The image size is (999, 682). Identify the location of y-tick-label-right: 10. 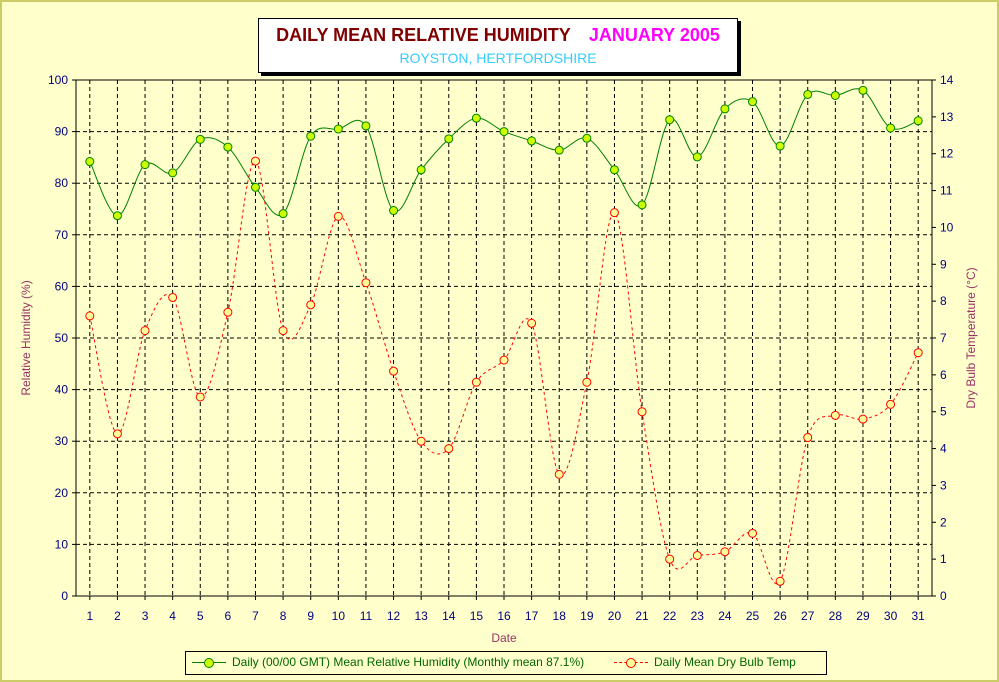
(947, 227).